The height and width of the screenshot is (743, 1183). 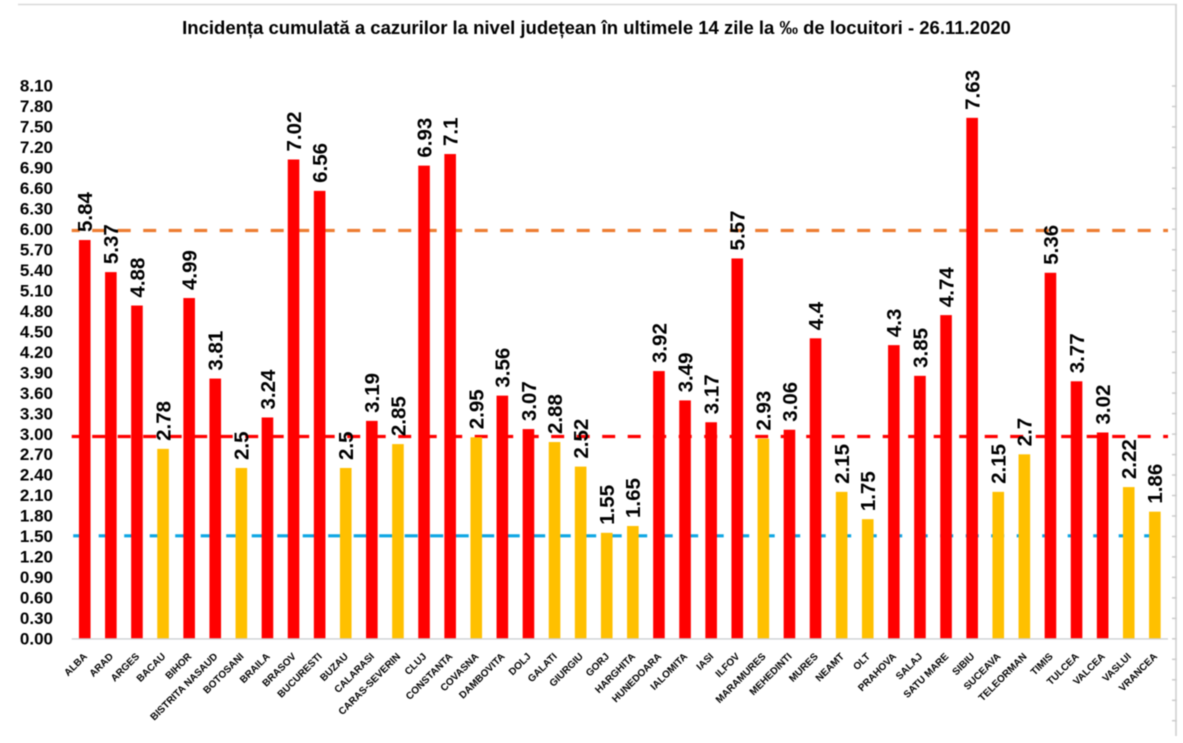 I want to click on svg-text: 0.60, so click(x=36, y=598).